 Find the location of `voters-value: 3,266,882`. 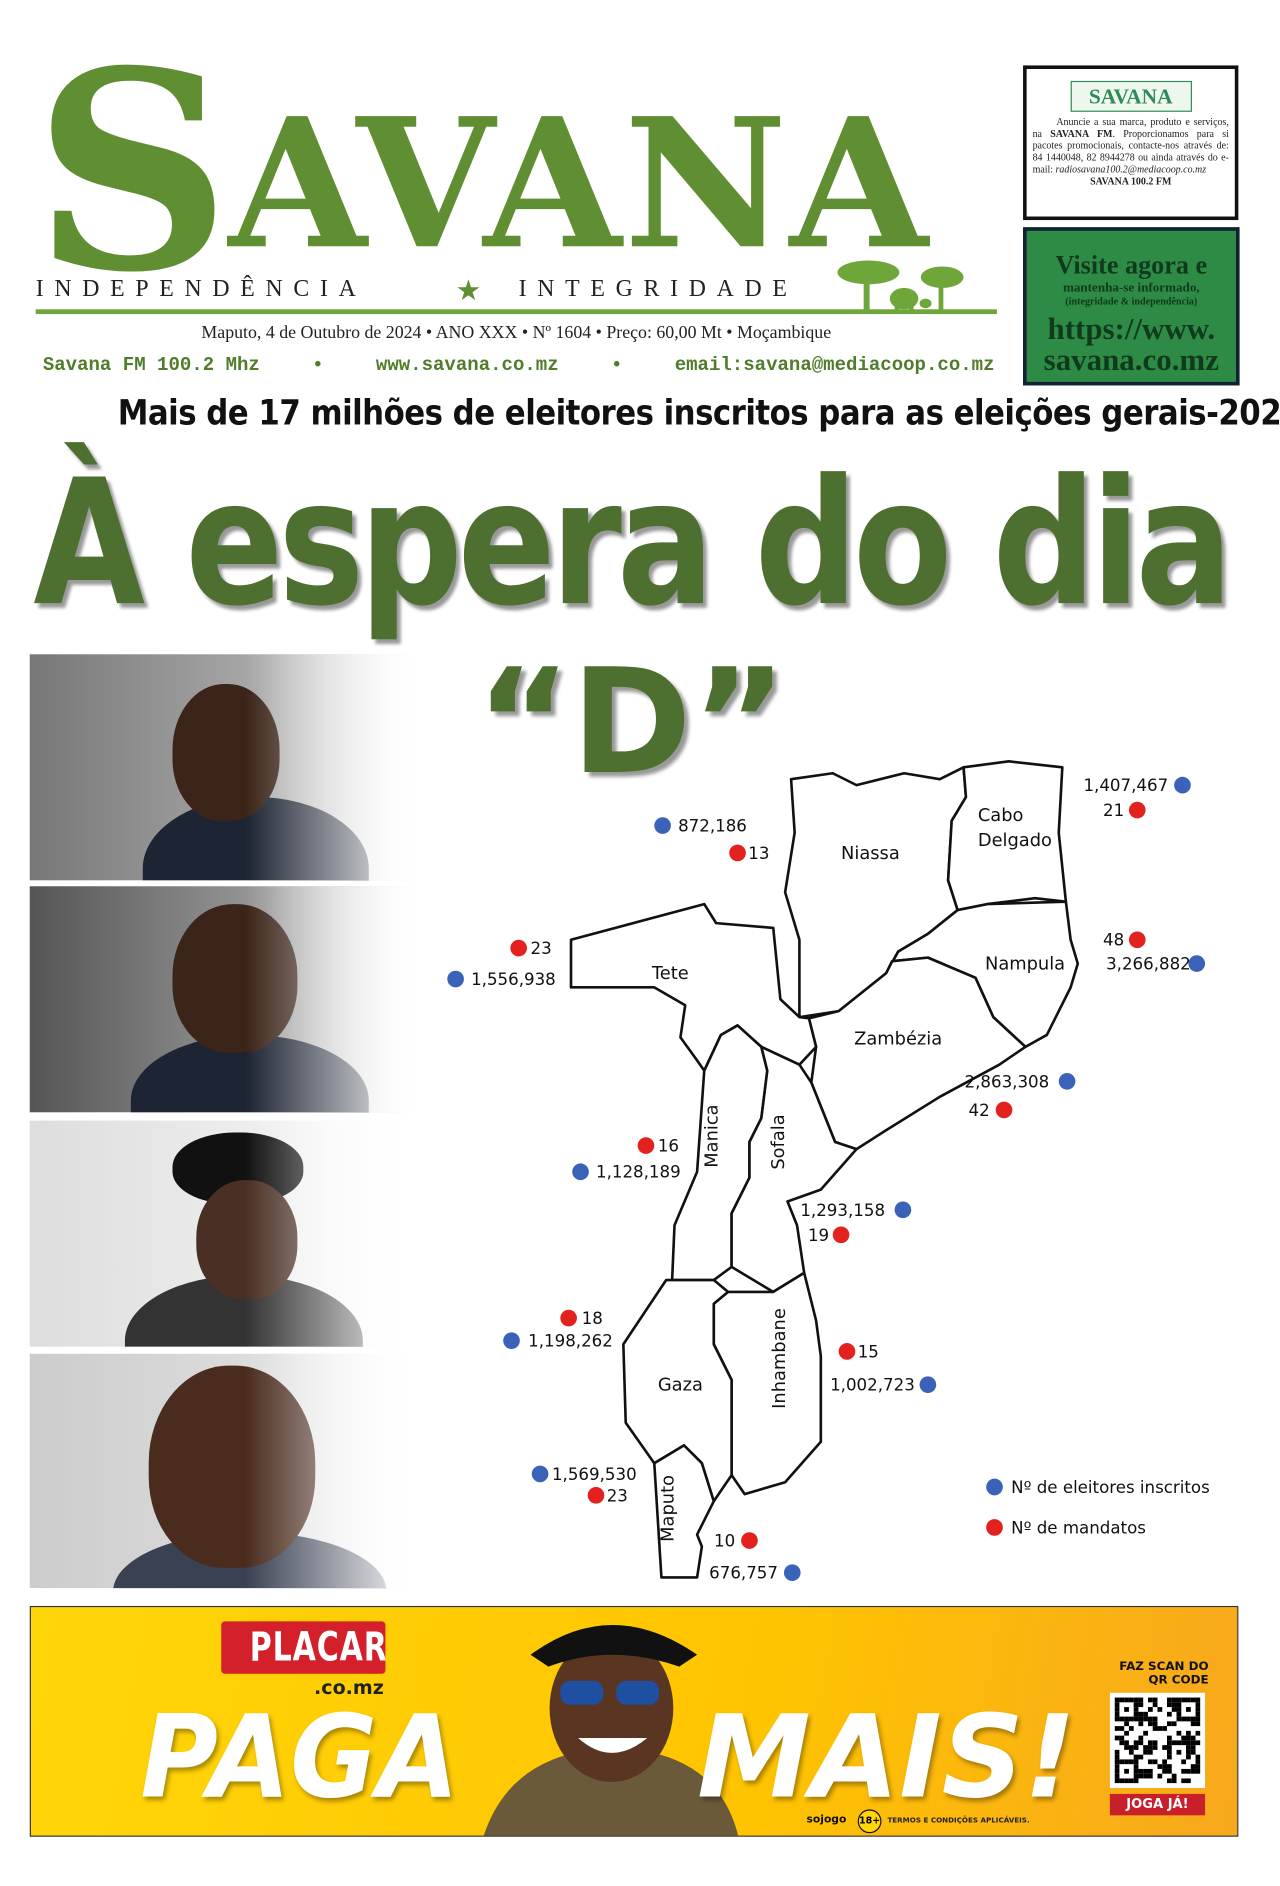

voters-value: 3,266,882 is located at coordinates (1148, 964).